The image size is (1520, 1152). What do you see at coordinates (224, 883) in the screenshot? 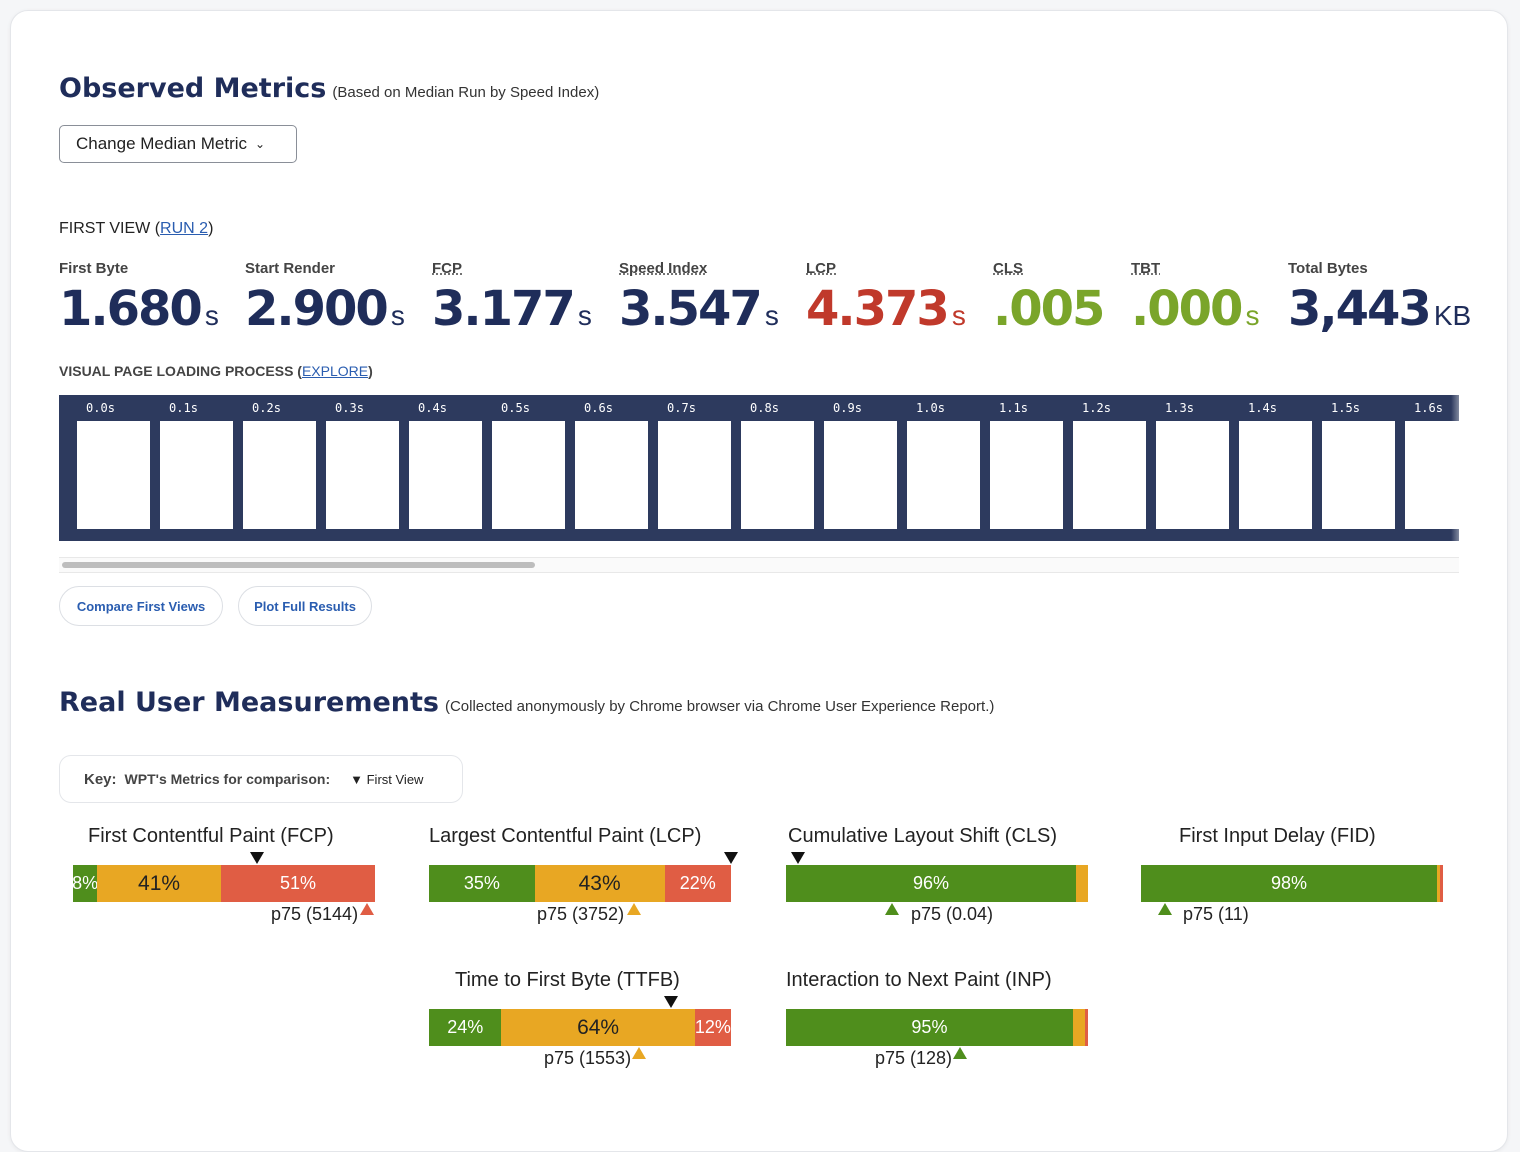
I see `histogram-bar: 8% 41% 51%` at bounding box center [224, 883].